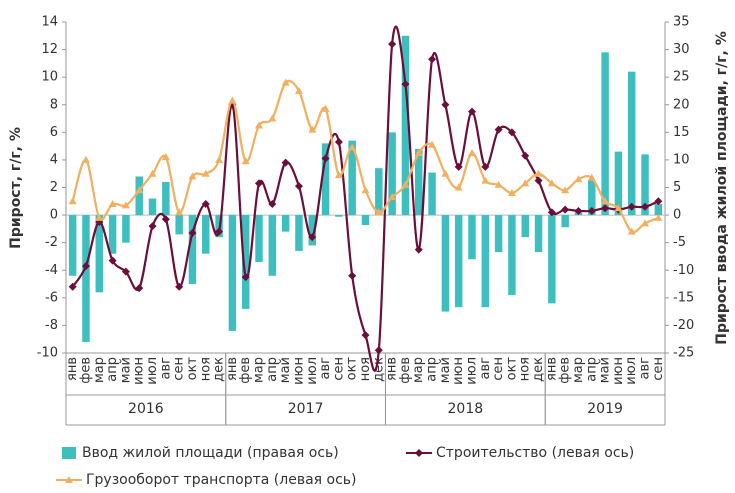 The image size is (735, 493). What do you see at coordinates (49, 77) in the screenshot?
I see `y-tick-label: 10` at bounding box center [49, 77].